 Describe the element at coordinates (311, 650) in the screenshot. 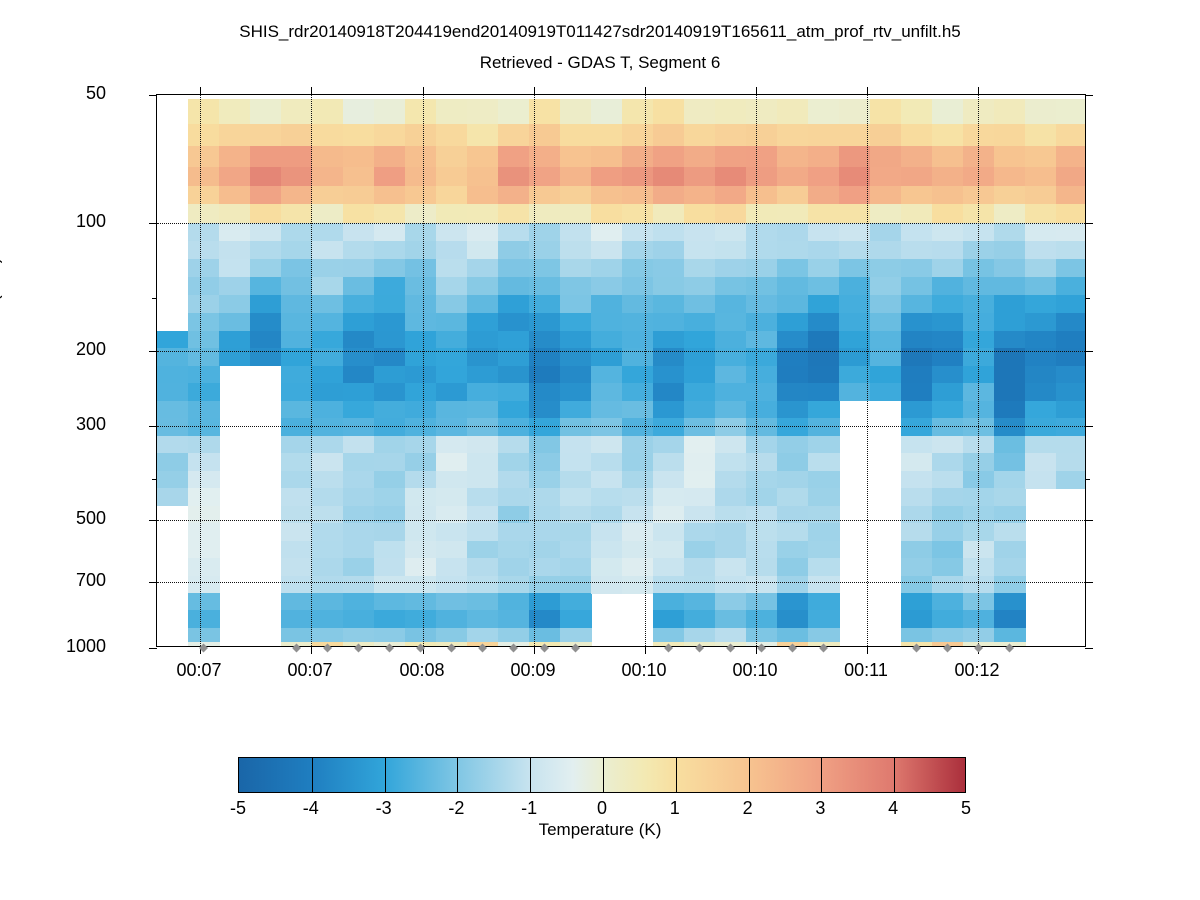

I see `x-axis-tick` at that location.